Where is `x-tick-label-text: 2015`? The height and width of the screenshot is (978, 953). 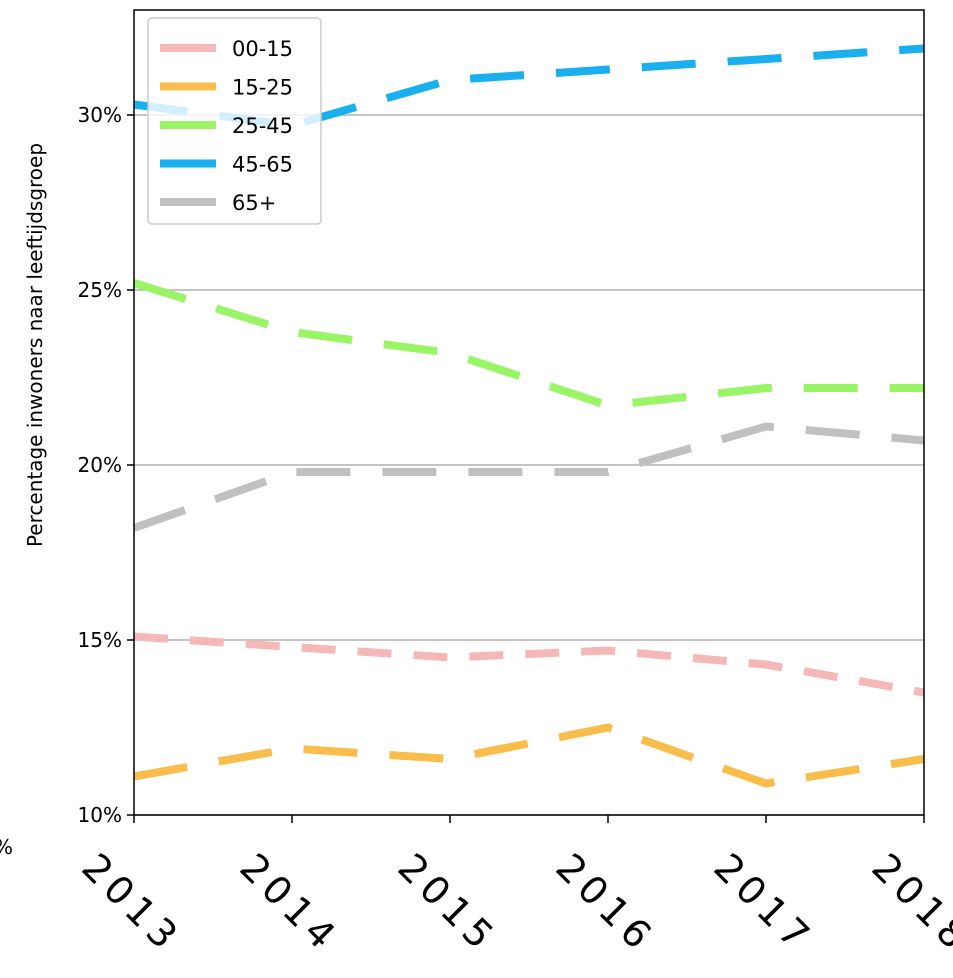
x-tick-label-text: 2015 is located at coordinates (448, 903).